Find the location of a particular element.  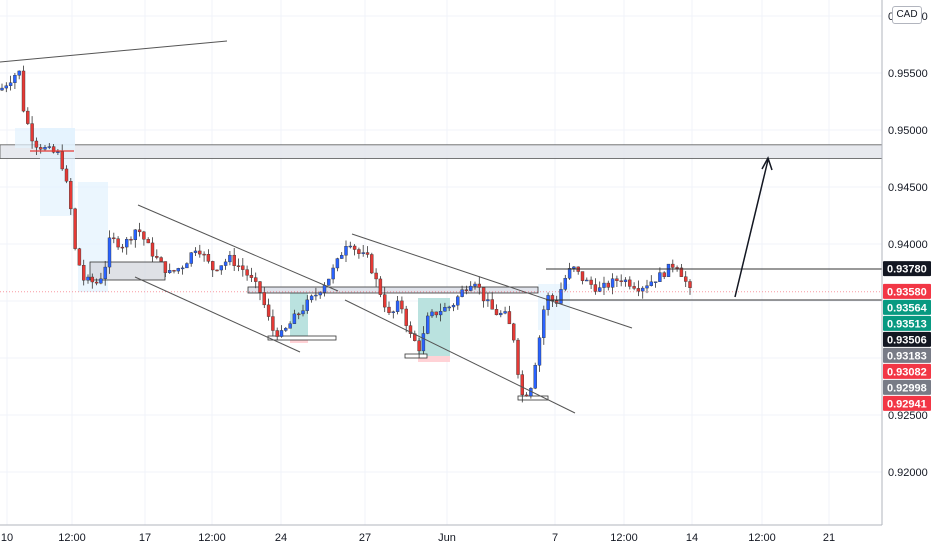

price-tick-label: 0.92000 is located at coordinates (908, 473).